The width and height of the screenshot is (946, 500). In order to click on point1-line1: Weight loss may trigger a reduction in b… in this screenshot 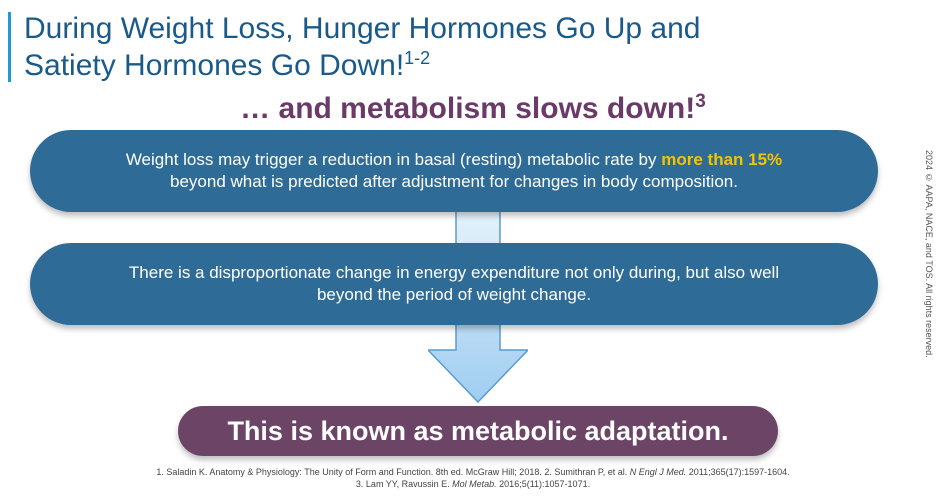, I will do `click(454, 160)`.